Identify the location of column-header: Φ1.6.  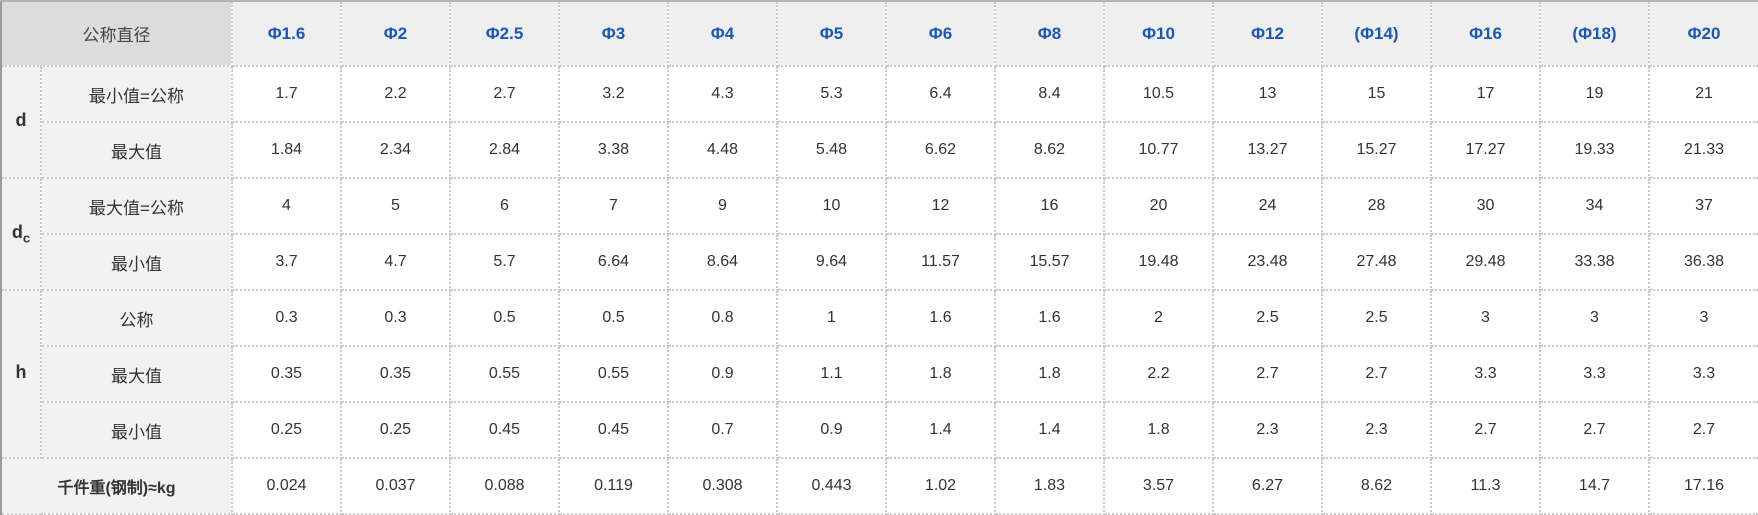
(286, 33).